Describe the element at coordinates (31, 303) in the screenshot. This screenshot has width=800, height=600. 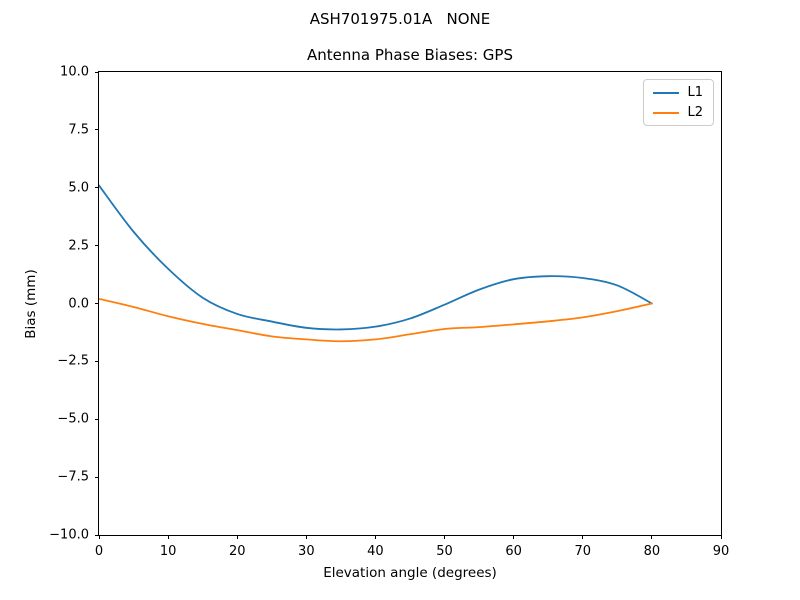
I see `y-axis-label: Bias (mm)` at that location.